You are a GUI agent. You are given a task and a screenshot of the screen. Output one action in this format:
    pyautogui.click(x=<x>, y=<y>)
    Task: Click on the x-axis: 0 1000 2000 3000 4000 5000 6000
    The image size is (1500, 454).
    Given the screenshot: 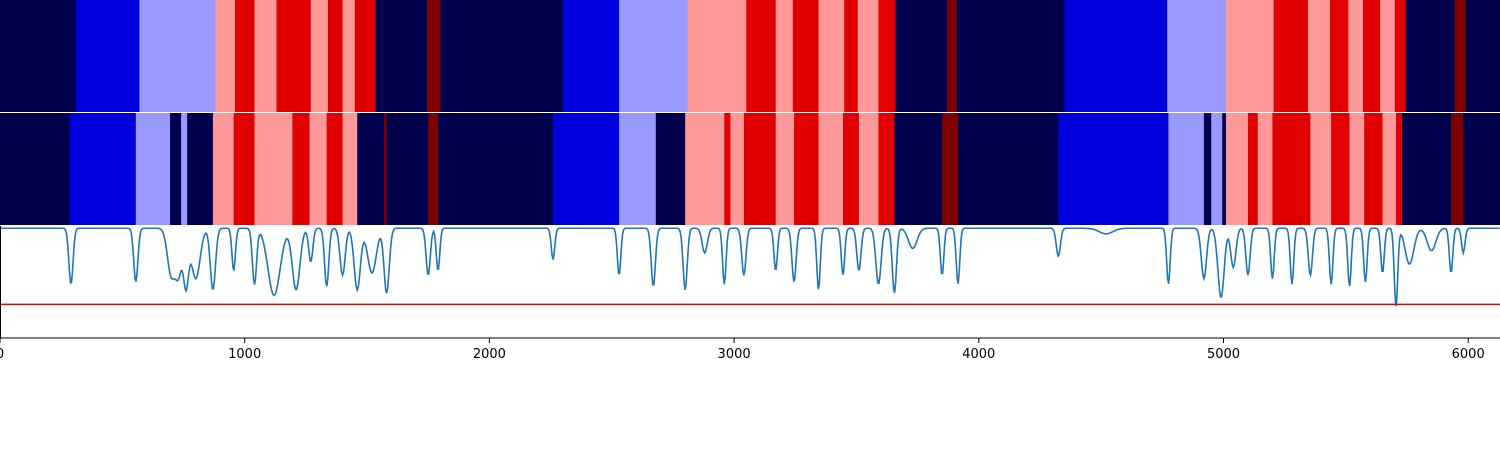 What is the action you would take?
    pyautogui.click(x=742, y=350)
    